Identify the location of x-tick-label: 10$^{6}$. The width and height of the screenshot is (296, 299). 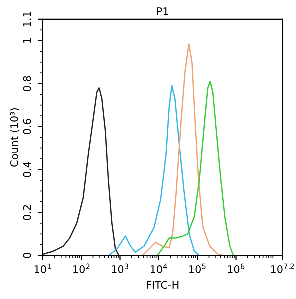
(236, 269).